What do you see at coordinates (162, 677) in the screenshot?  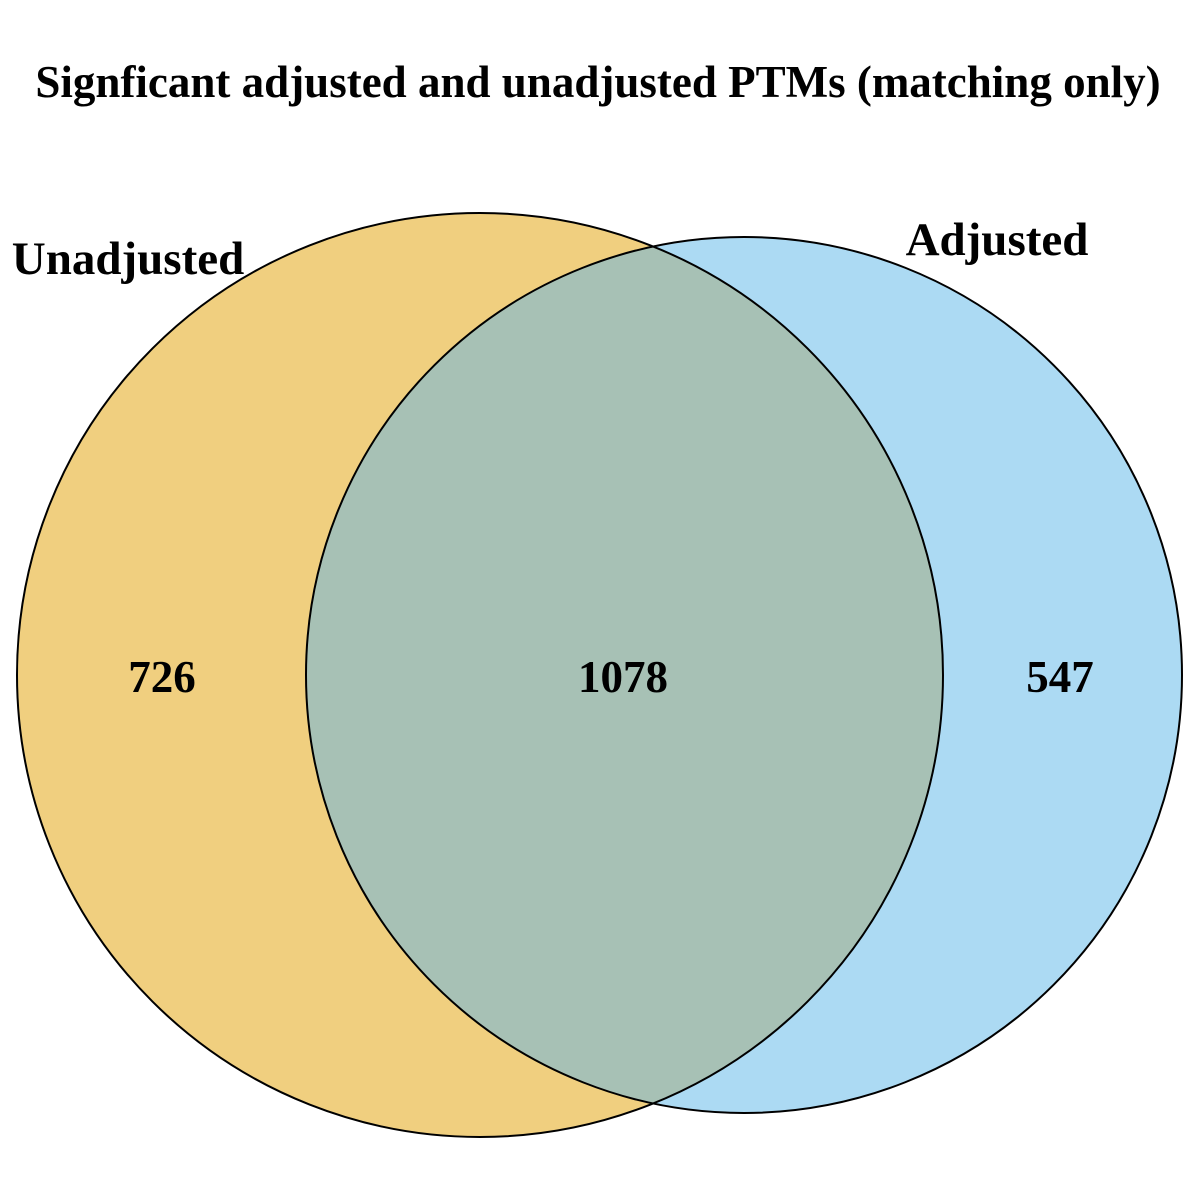 I see `unadjusted-only-count: 726` at bounding box center [162, 677].